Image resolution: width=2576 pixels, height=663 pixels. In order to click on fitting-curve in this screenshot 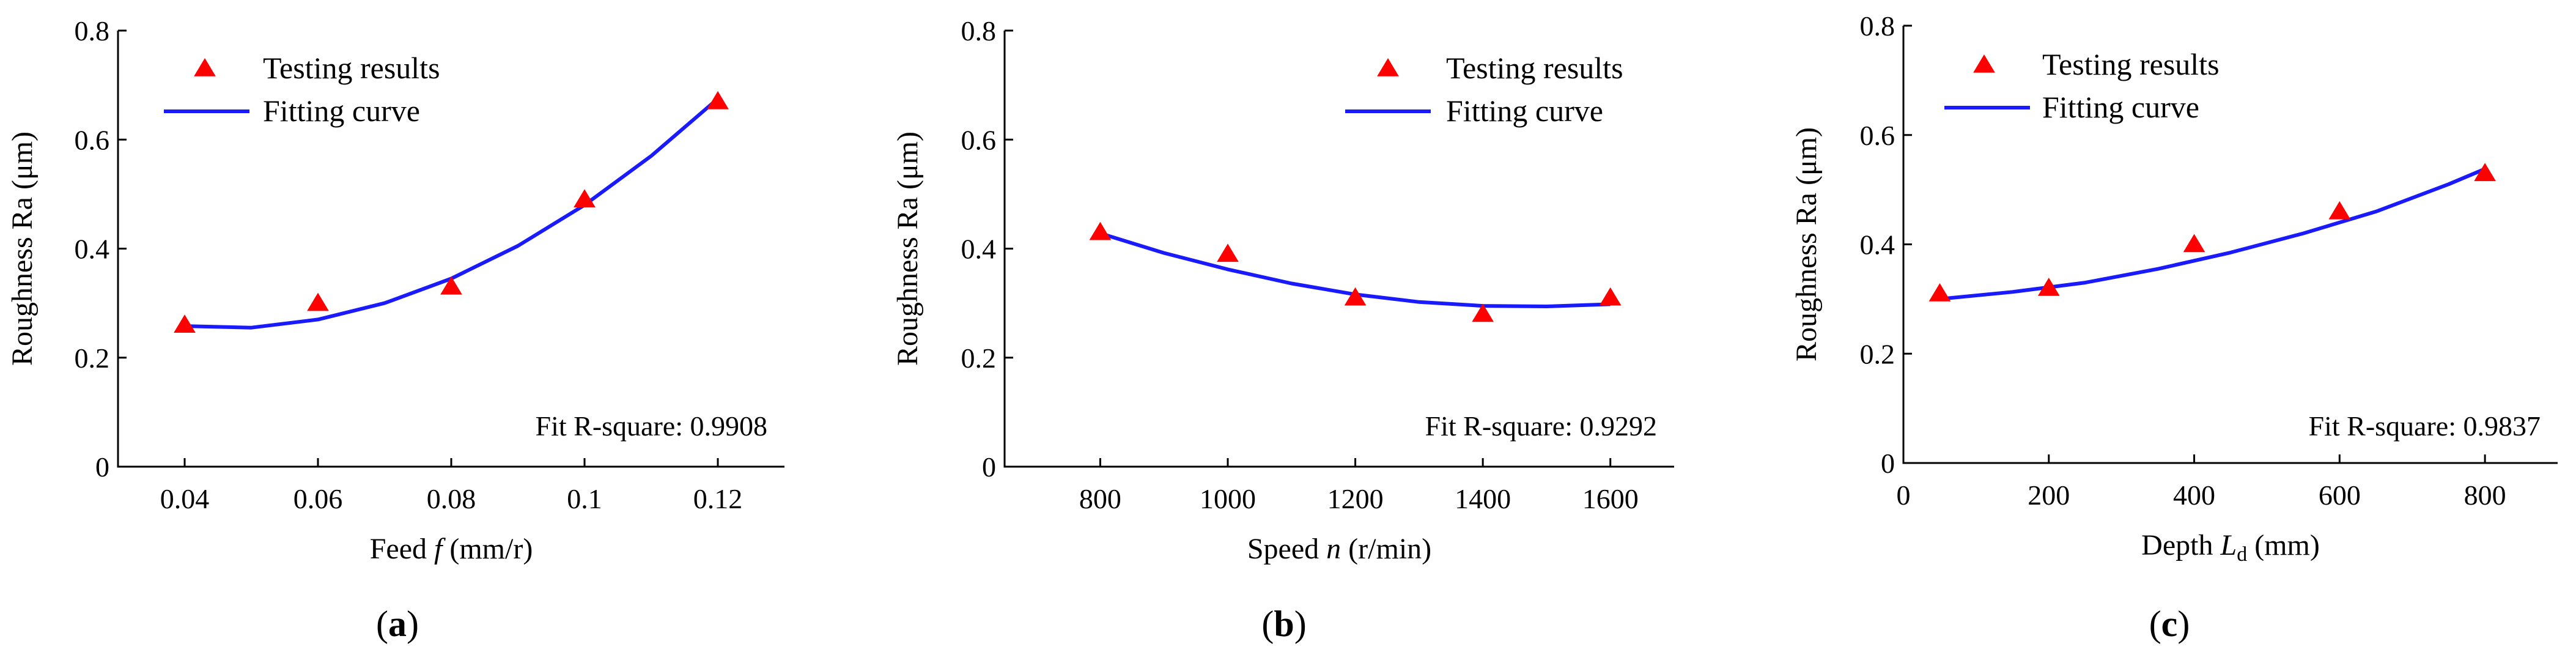, I will do `click(2212, 234)`.